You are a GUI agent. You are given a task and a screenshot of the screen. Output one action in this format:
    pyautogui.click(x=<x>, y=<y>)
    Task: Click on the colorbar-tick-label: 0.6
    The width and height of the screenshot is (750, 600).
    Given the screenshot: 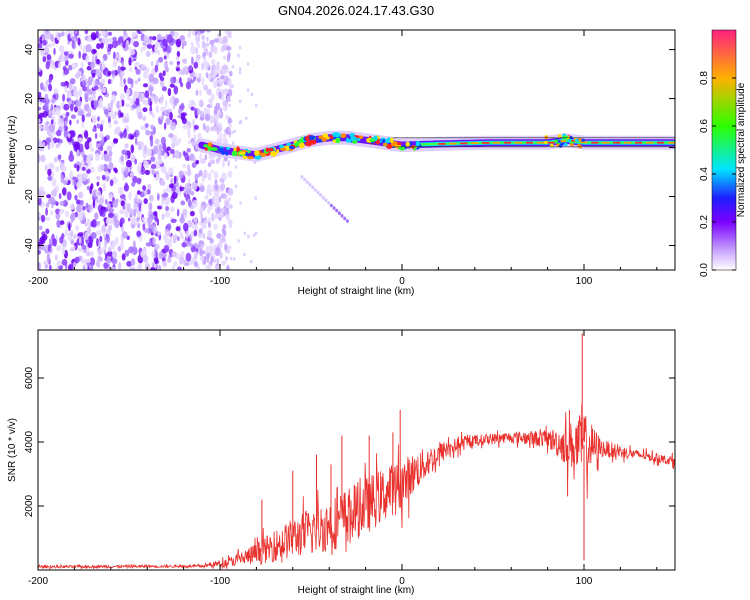 What is the action you would take?
    pyautogui.click(x=704, y=126)
    